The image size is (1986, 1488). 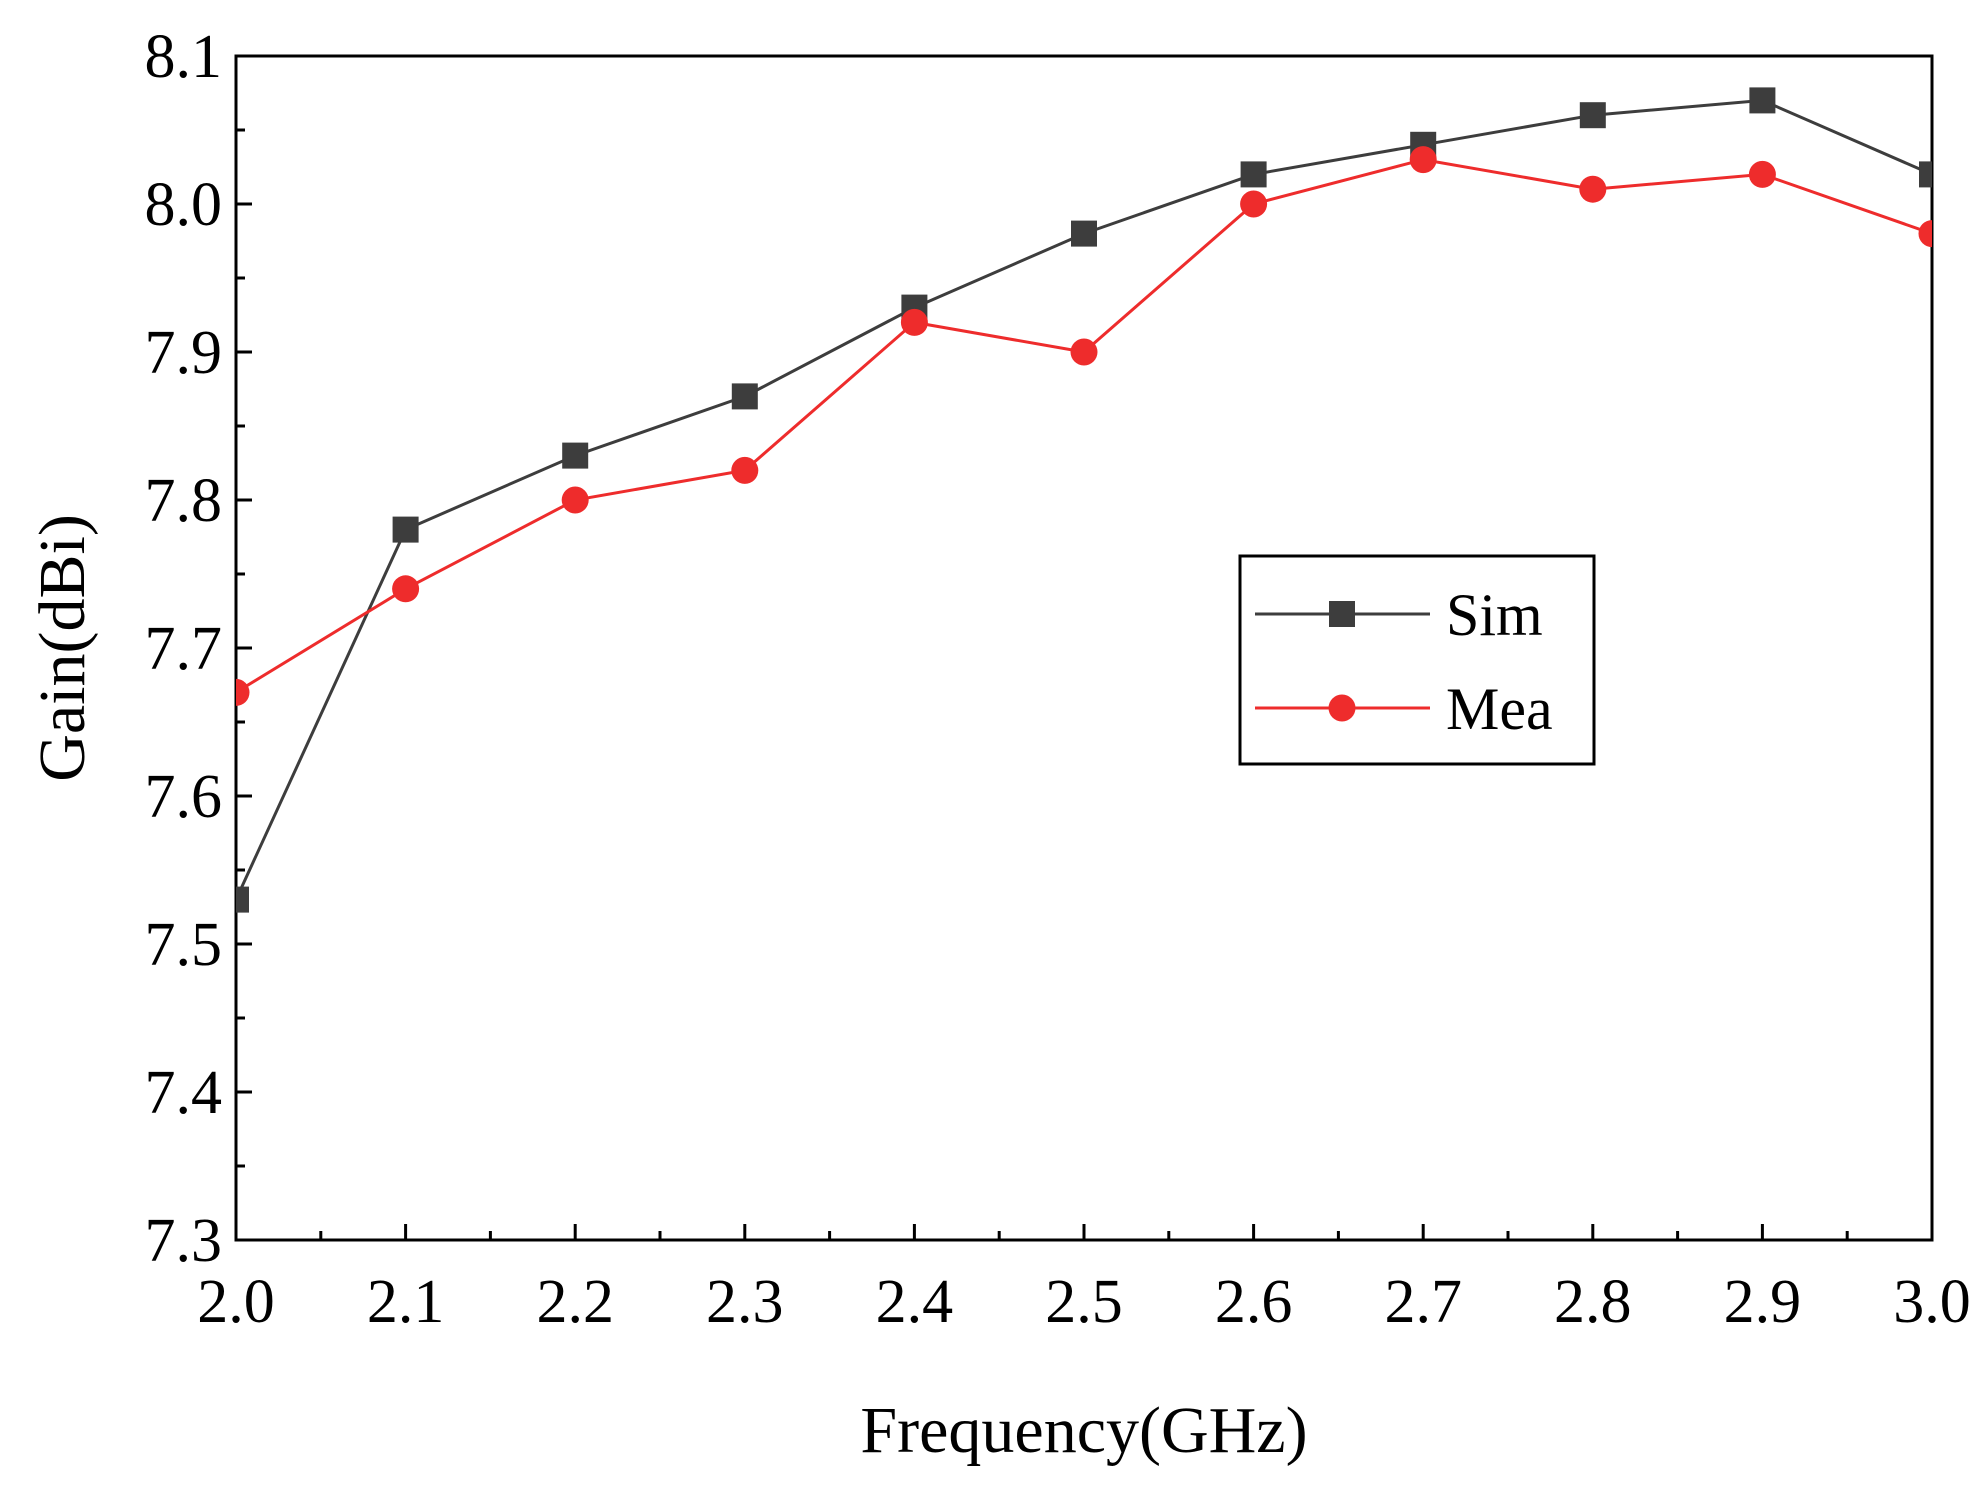 What do you see at coordinates (1593, 1302) in the screenshot?
I see `x-tick-label: 2.8` at bounding box center [1593, 1302].